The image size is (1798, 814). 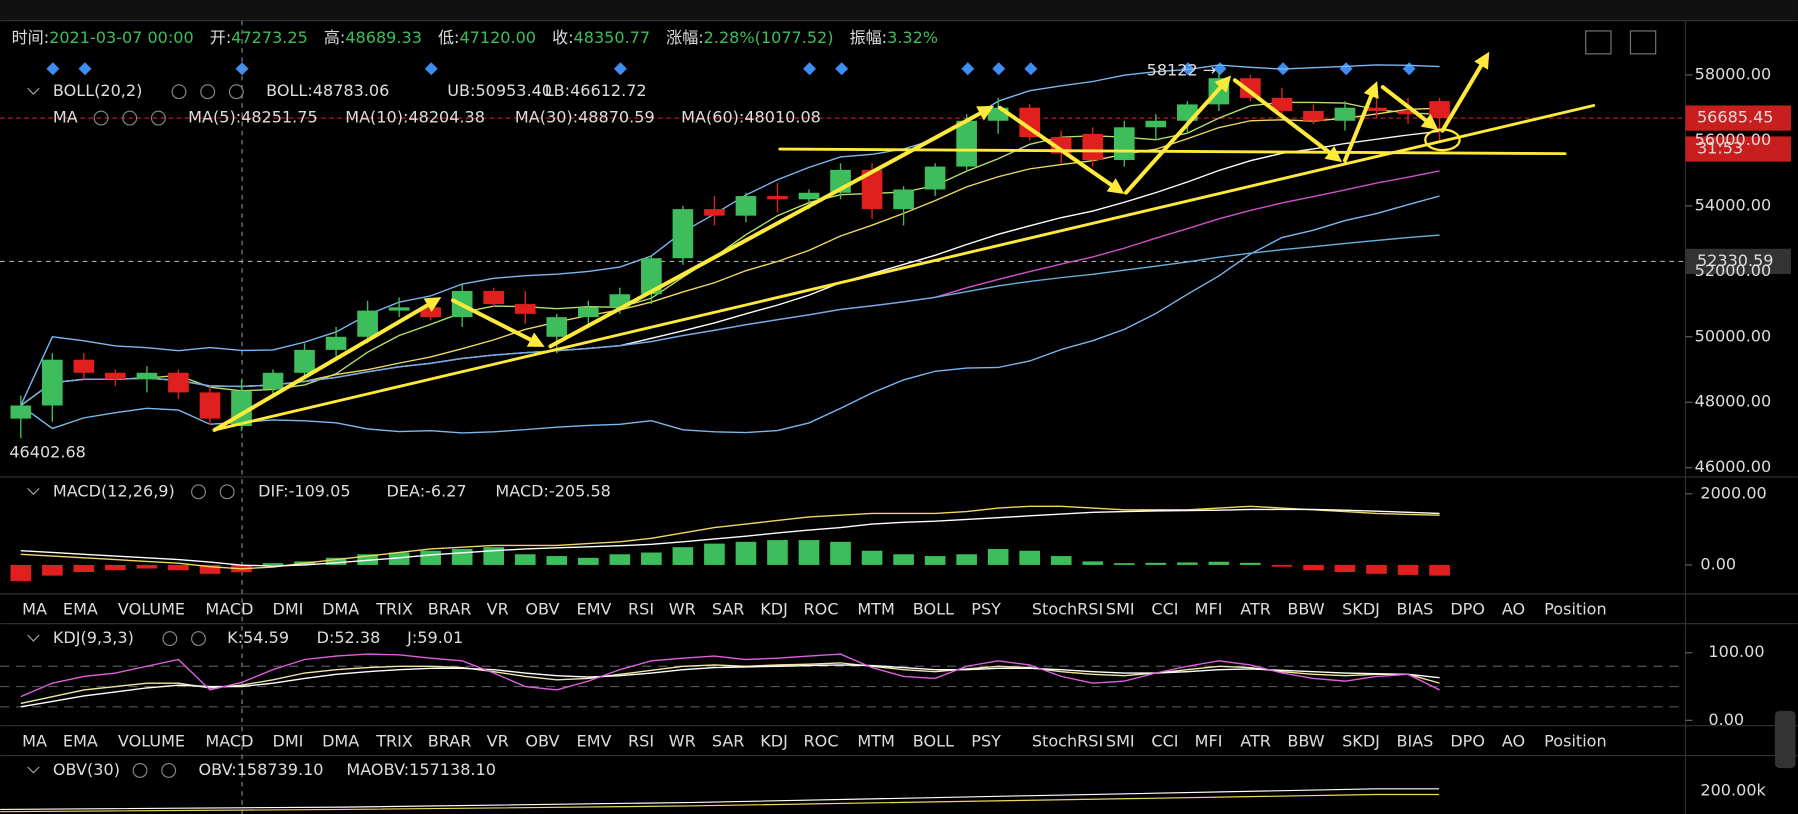 What do you see at coordinates (730, 537) in the screenshot?
I see `dea-line` at bounding box center [730, 537].